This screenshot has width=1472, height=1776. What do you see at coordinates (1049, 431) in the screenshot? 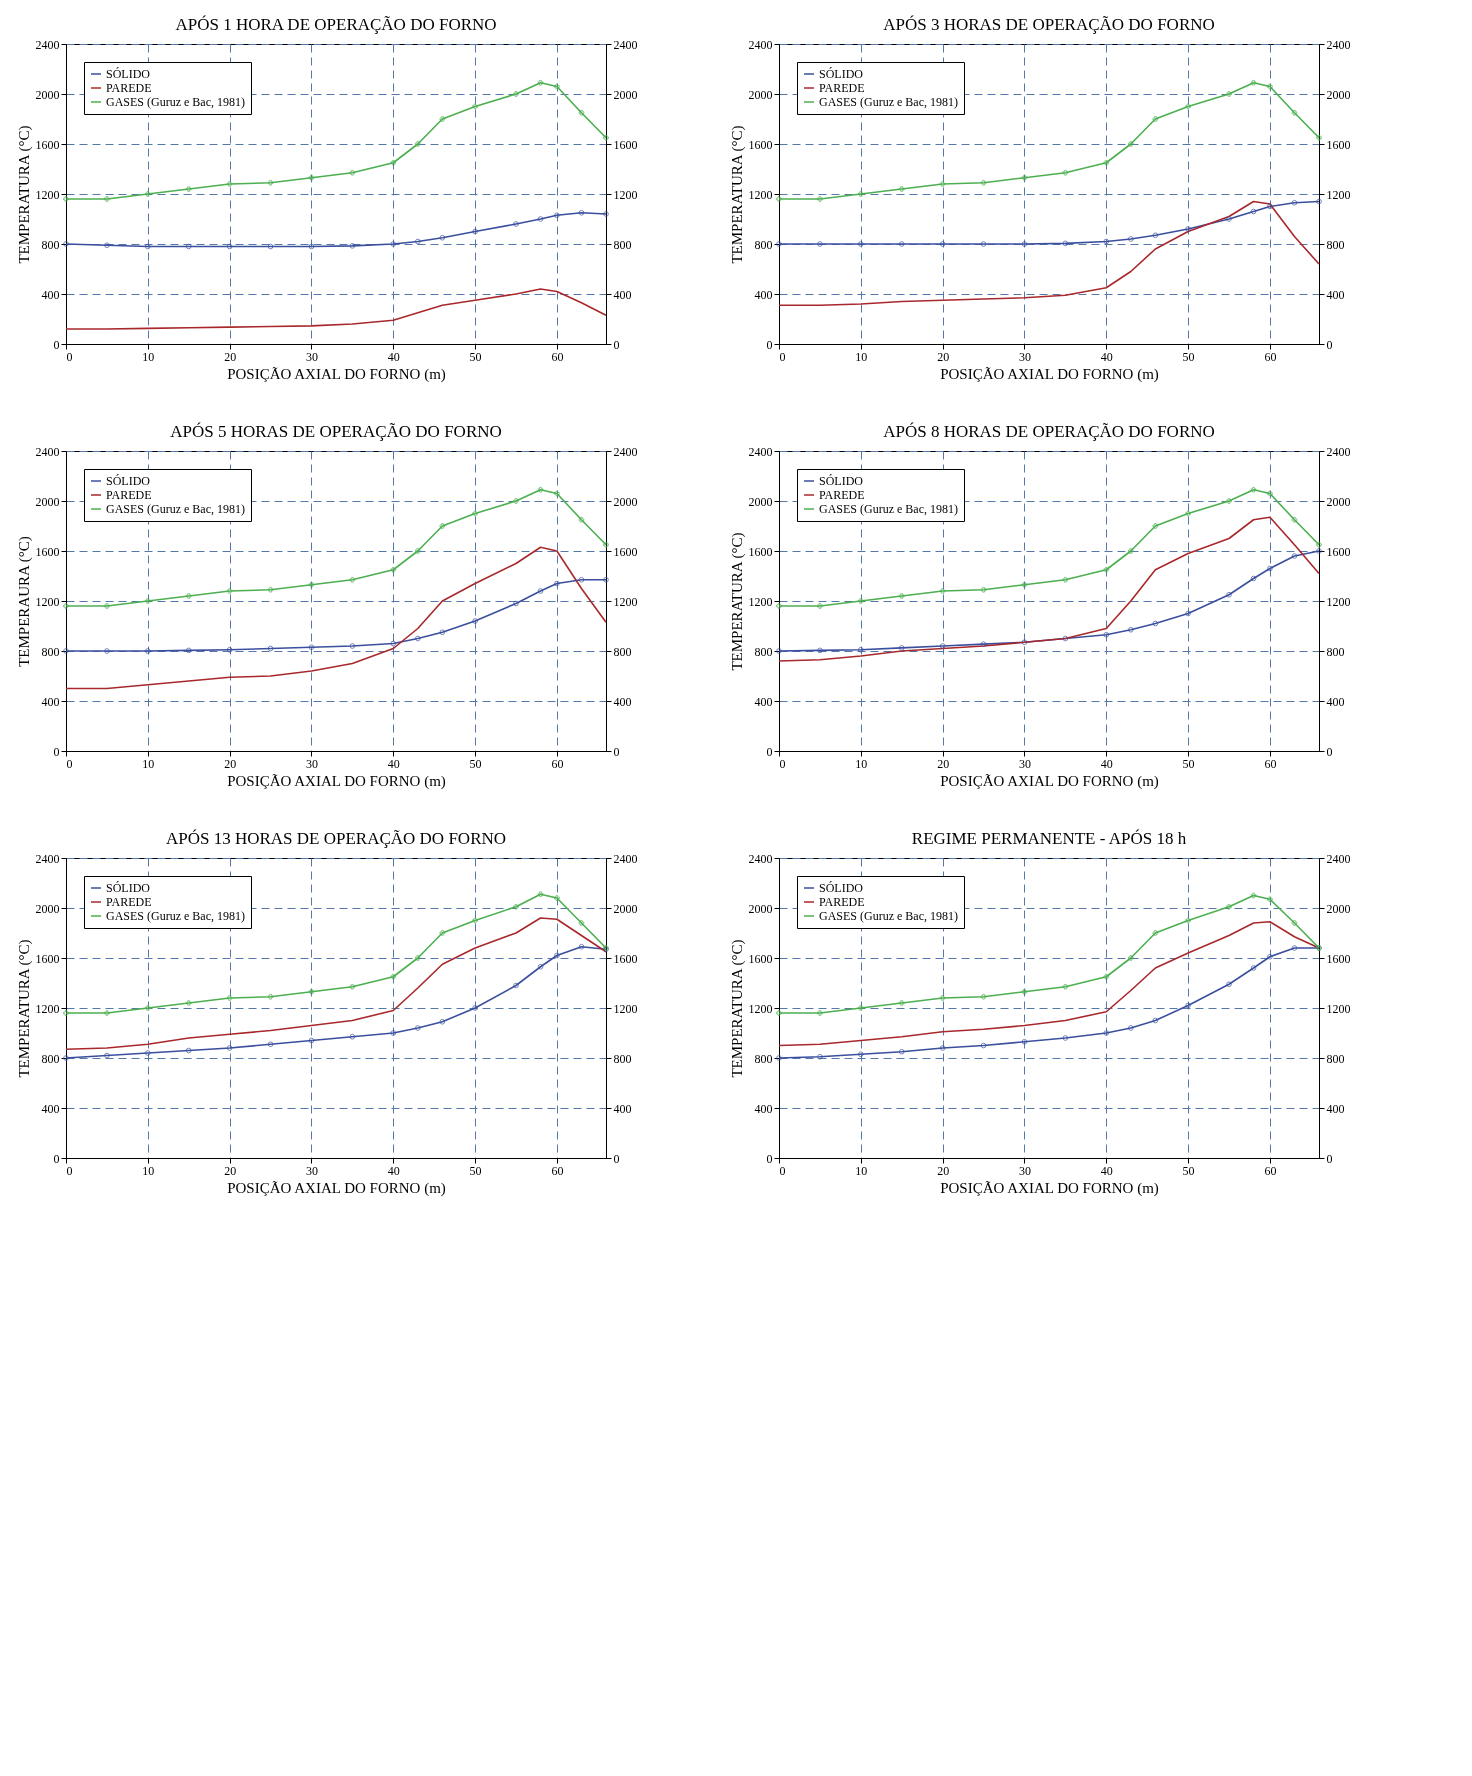
I see `chart-title: APÓS 8 HORAS DE OPERAÇÃO DO FORNO` at bounding box center [1049, 431].